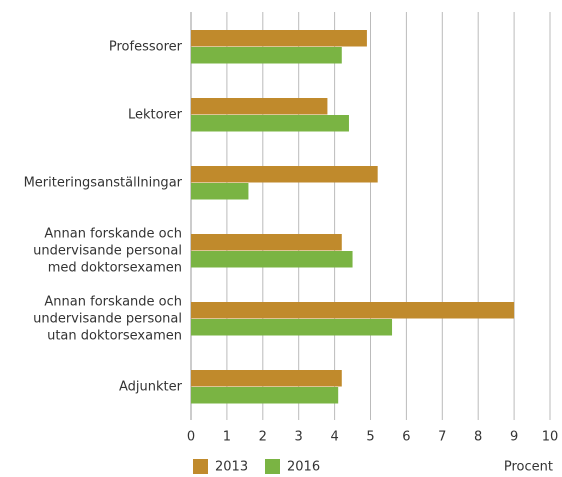  What do you see at coordinates (227, 437) in the screenshot?
I see `x-tick-label: 1` at bounding box center [227, 437].